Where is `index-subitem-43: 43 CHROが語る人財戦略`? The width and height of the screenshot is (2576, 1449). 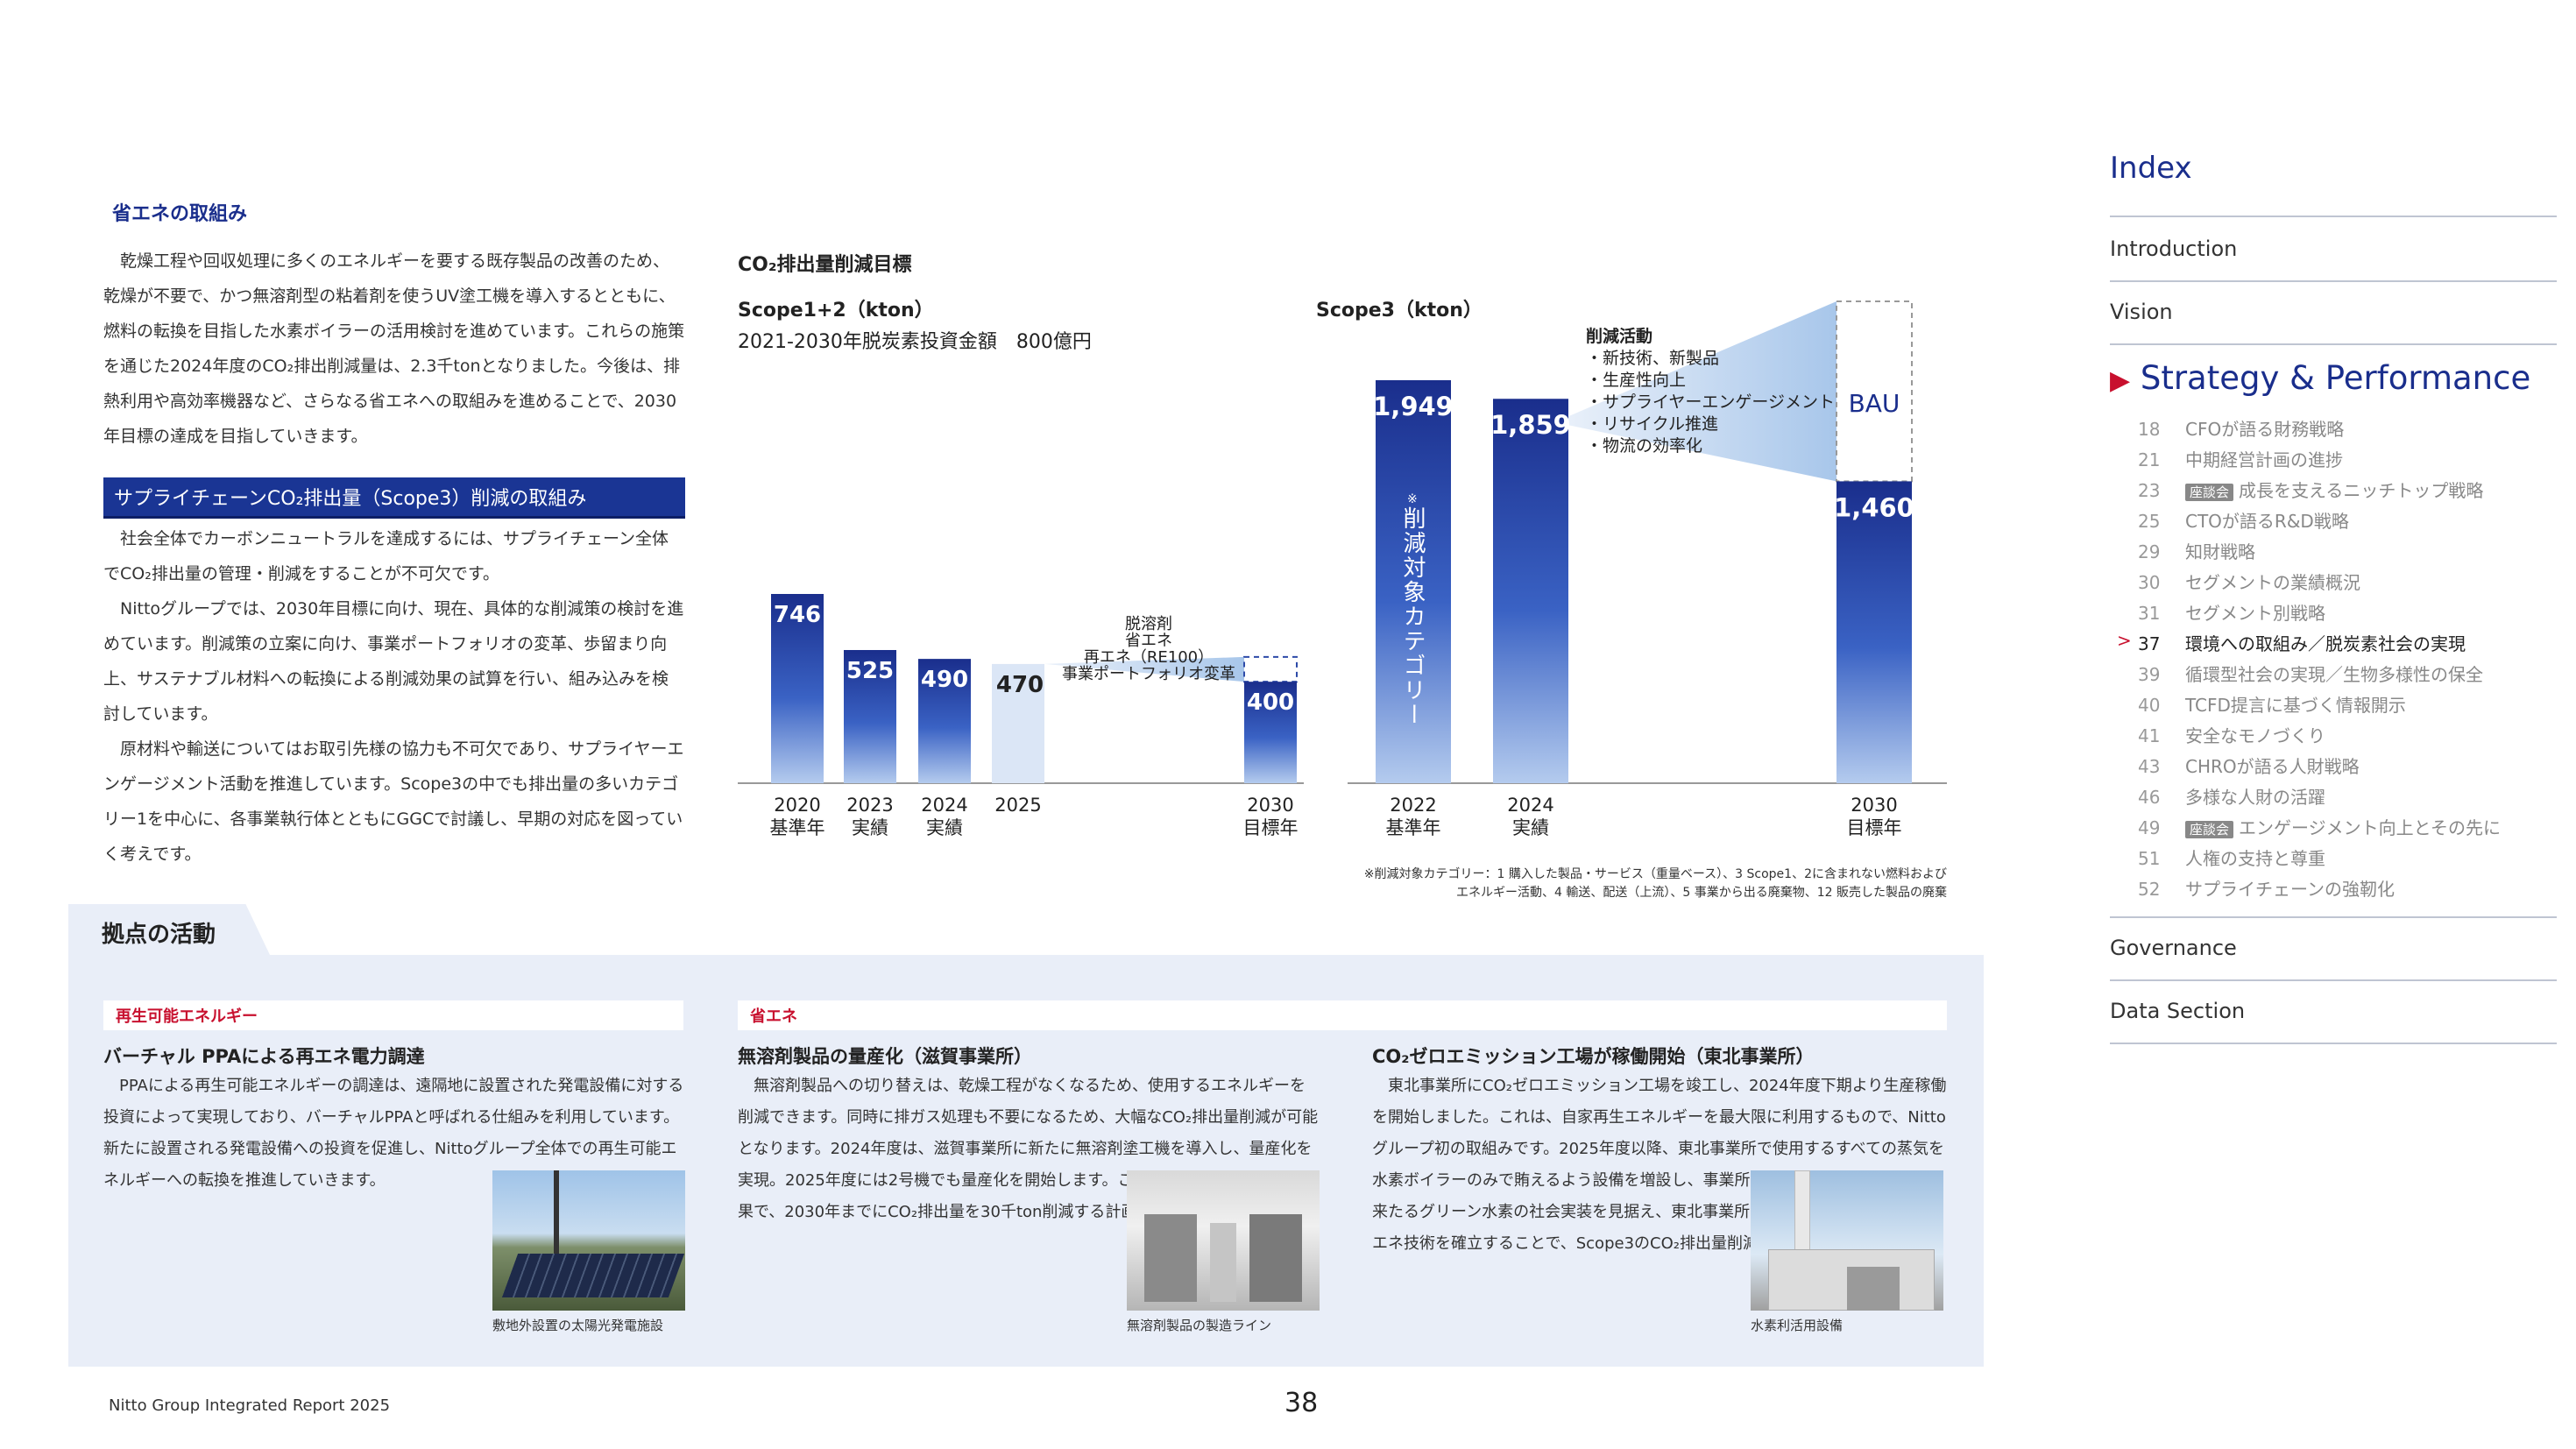 index-subitem-43: 43 CHROが語る人財戦略 is located at coordinates (2249, 766).